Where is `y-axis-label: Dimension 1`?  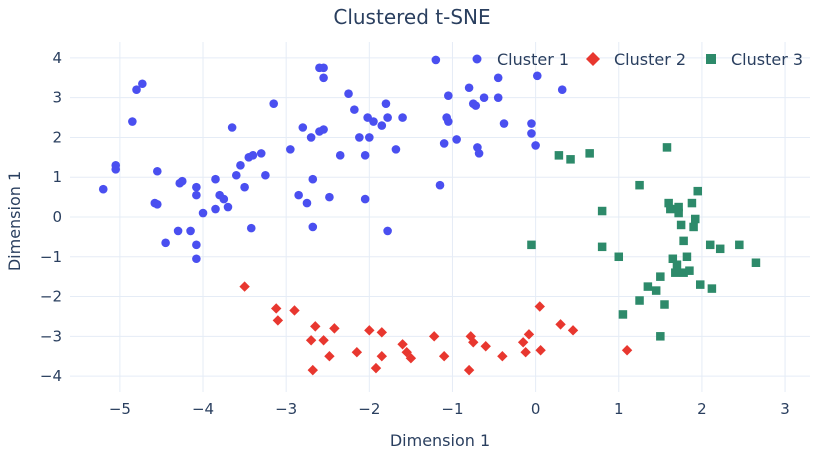
y-axis-label: Dimension 1 is located at coordinates (14, 221).